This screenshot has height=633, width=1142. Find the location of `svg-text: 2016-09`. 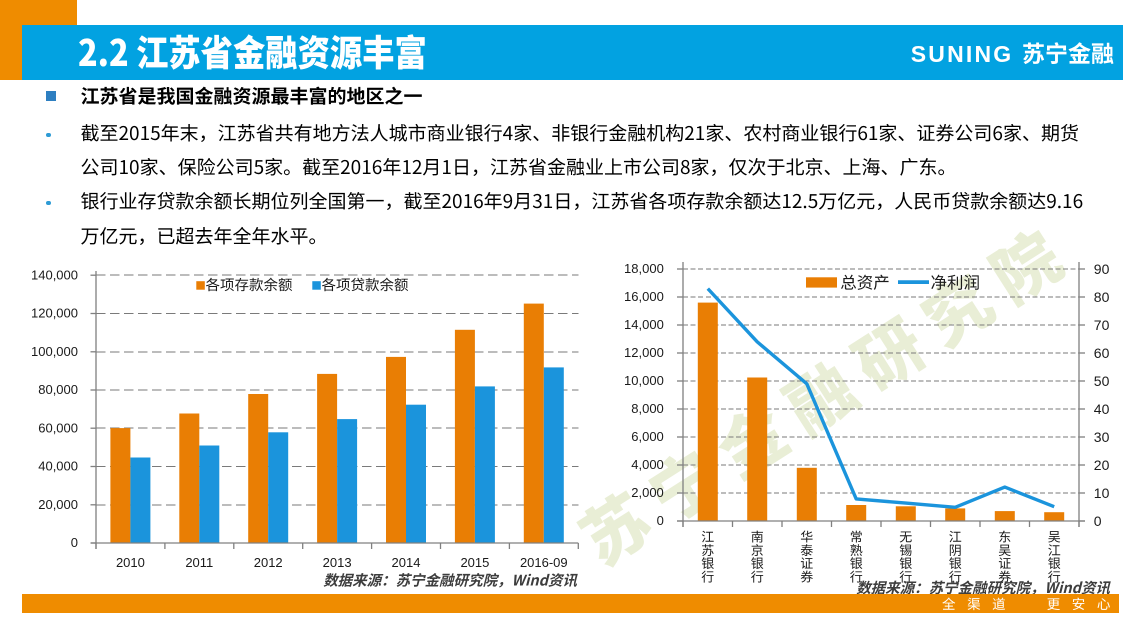

svg-text: 2016-09 is located at coordinates (544, 562).